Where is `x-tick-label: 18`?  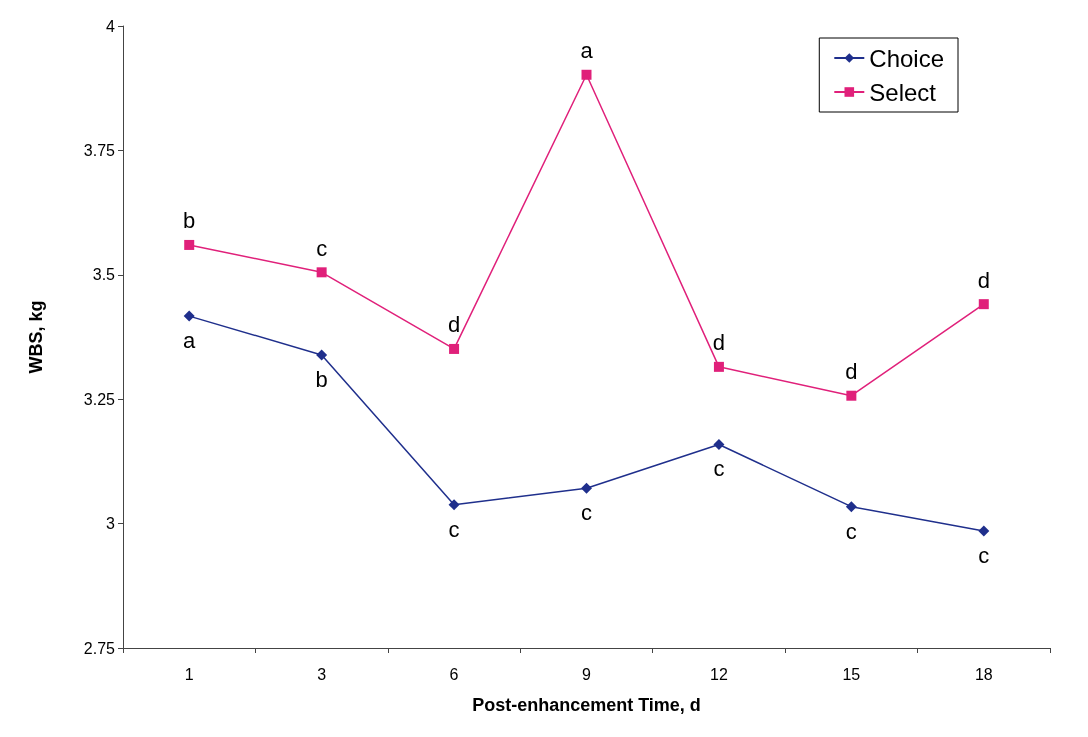
x-tick-label: 18 is located at coordinates (983, 674).